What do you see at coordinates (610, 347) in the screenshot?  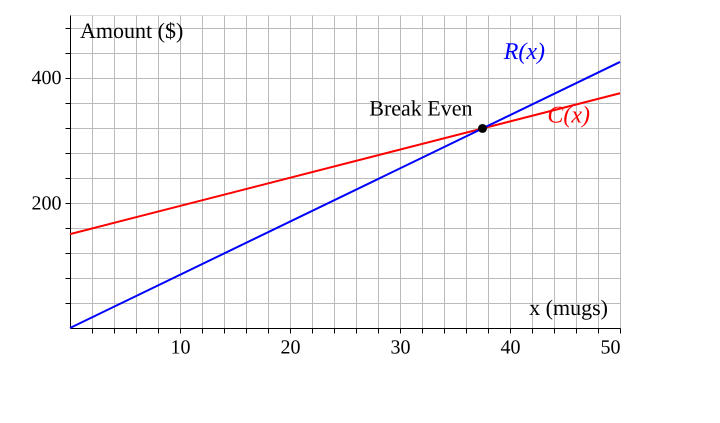 I see `x-tick-label: 50` at bounding box center [610, 347].